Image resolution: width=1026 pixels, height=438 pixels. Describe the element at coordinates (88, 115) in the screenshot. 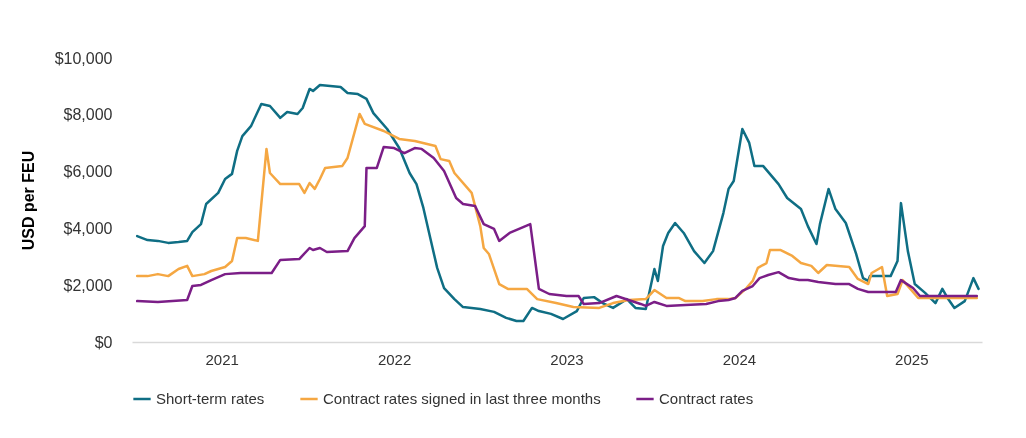

I see `y-tick-label: $8,000` at that location.